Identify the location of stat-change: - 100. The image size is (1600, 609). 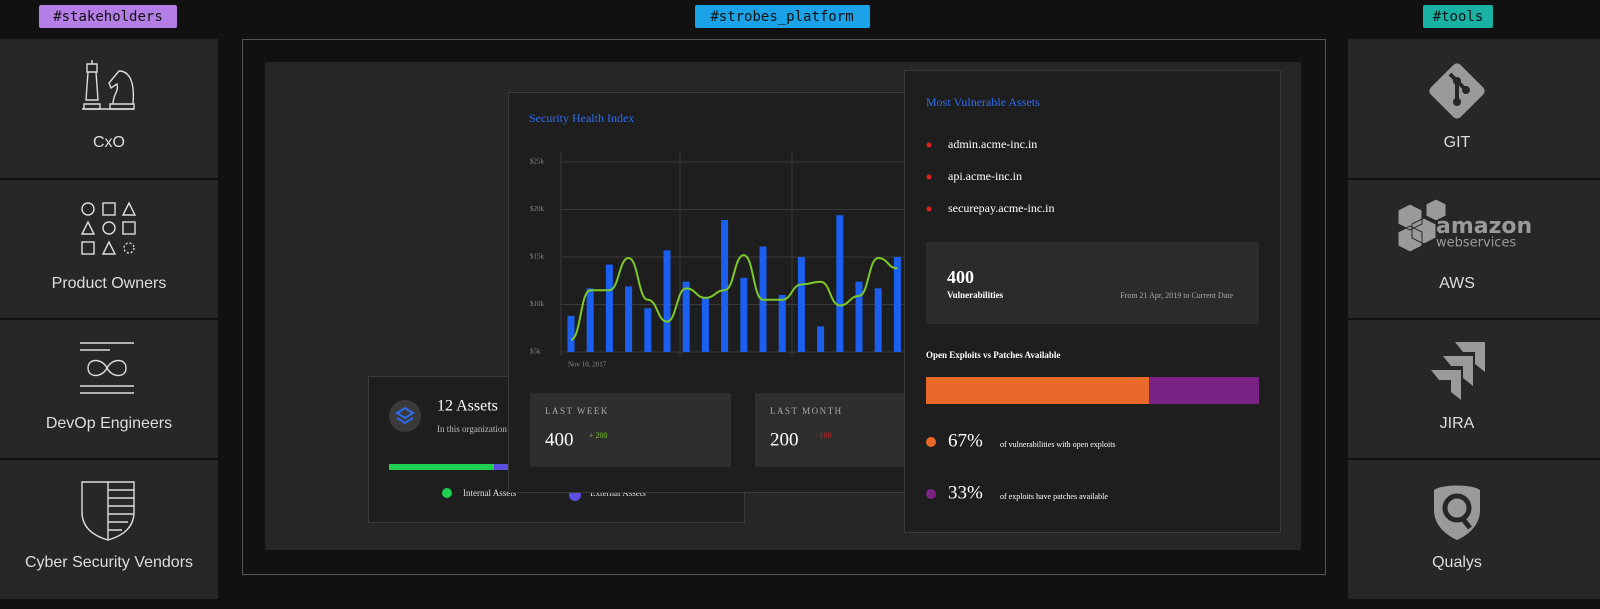
(823, 435).